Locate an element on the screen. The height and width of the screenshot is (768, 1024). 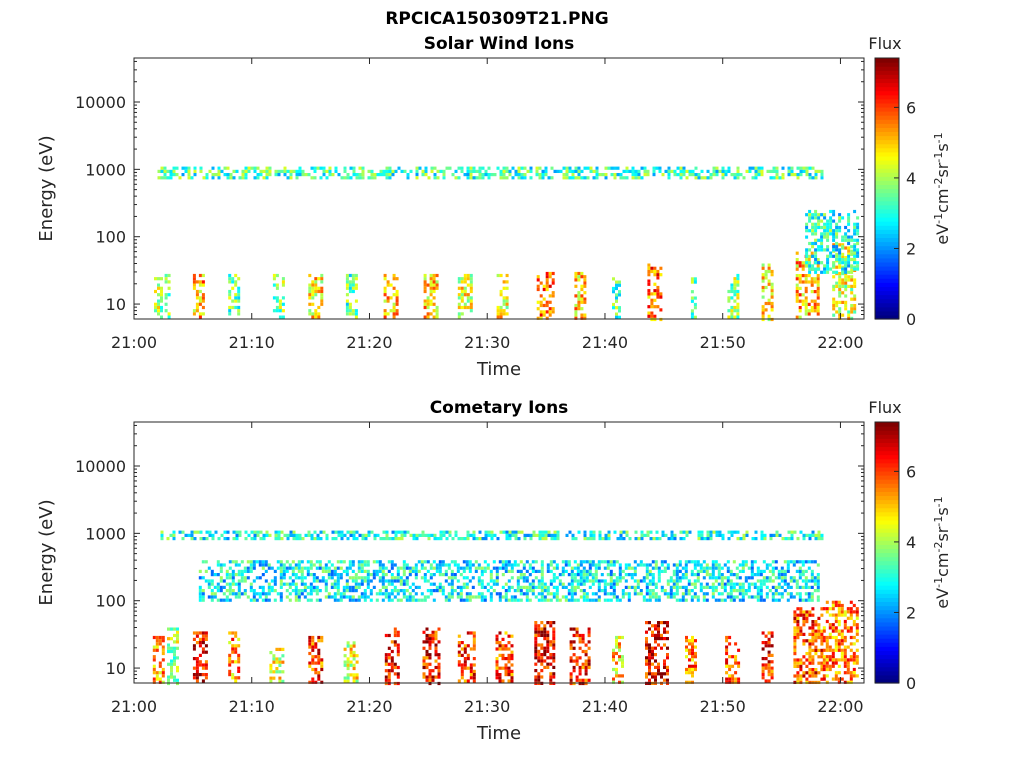
panel-title: Cometary Ions is located at coordinates (499, 408).